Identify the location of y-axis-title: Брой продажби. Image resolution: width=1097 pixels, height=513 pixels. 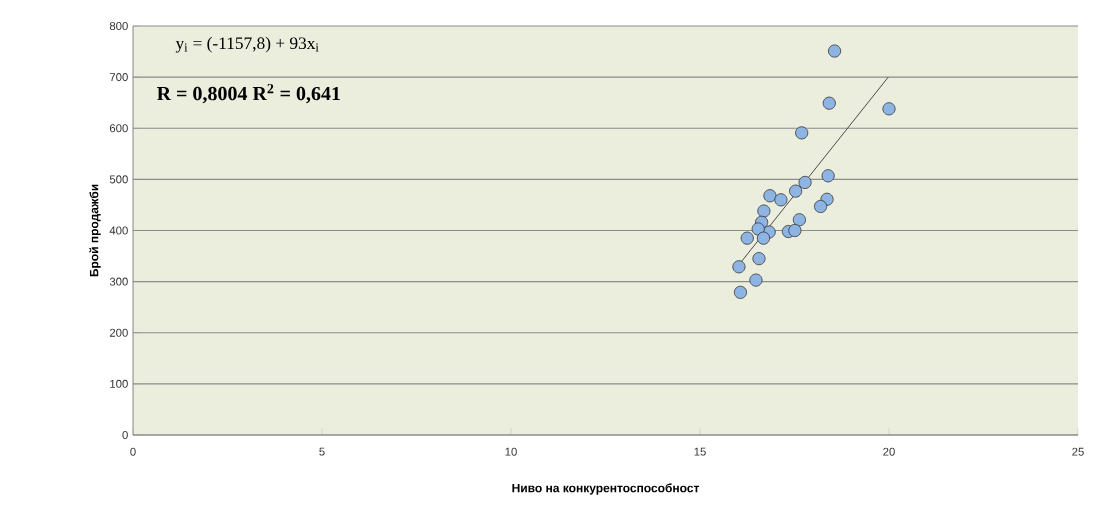
(95, 230).